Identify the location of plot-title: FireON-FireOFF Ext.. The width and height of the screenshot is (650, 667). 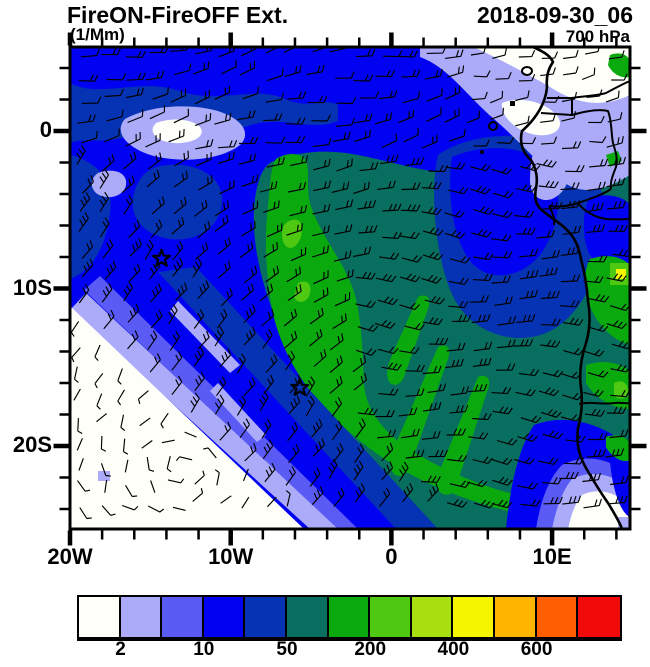
(178, 15).